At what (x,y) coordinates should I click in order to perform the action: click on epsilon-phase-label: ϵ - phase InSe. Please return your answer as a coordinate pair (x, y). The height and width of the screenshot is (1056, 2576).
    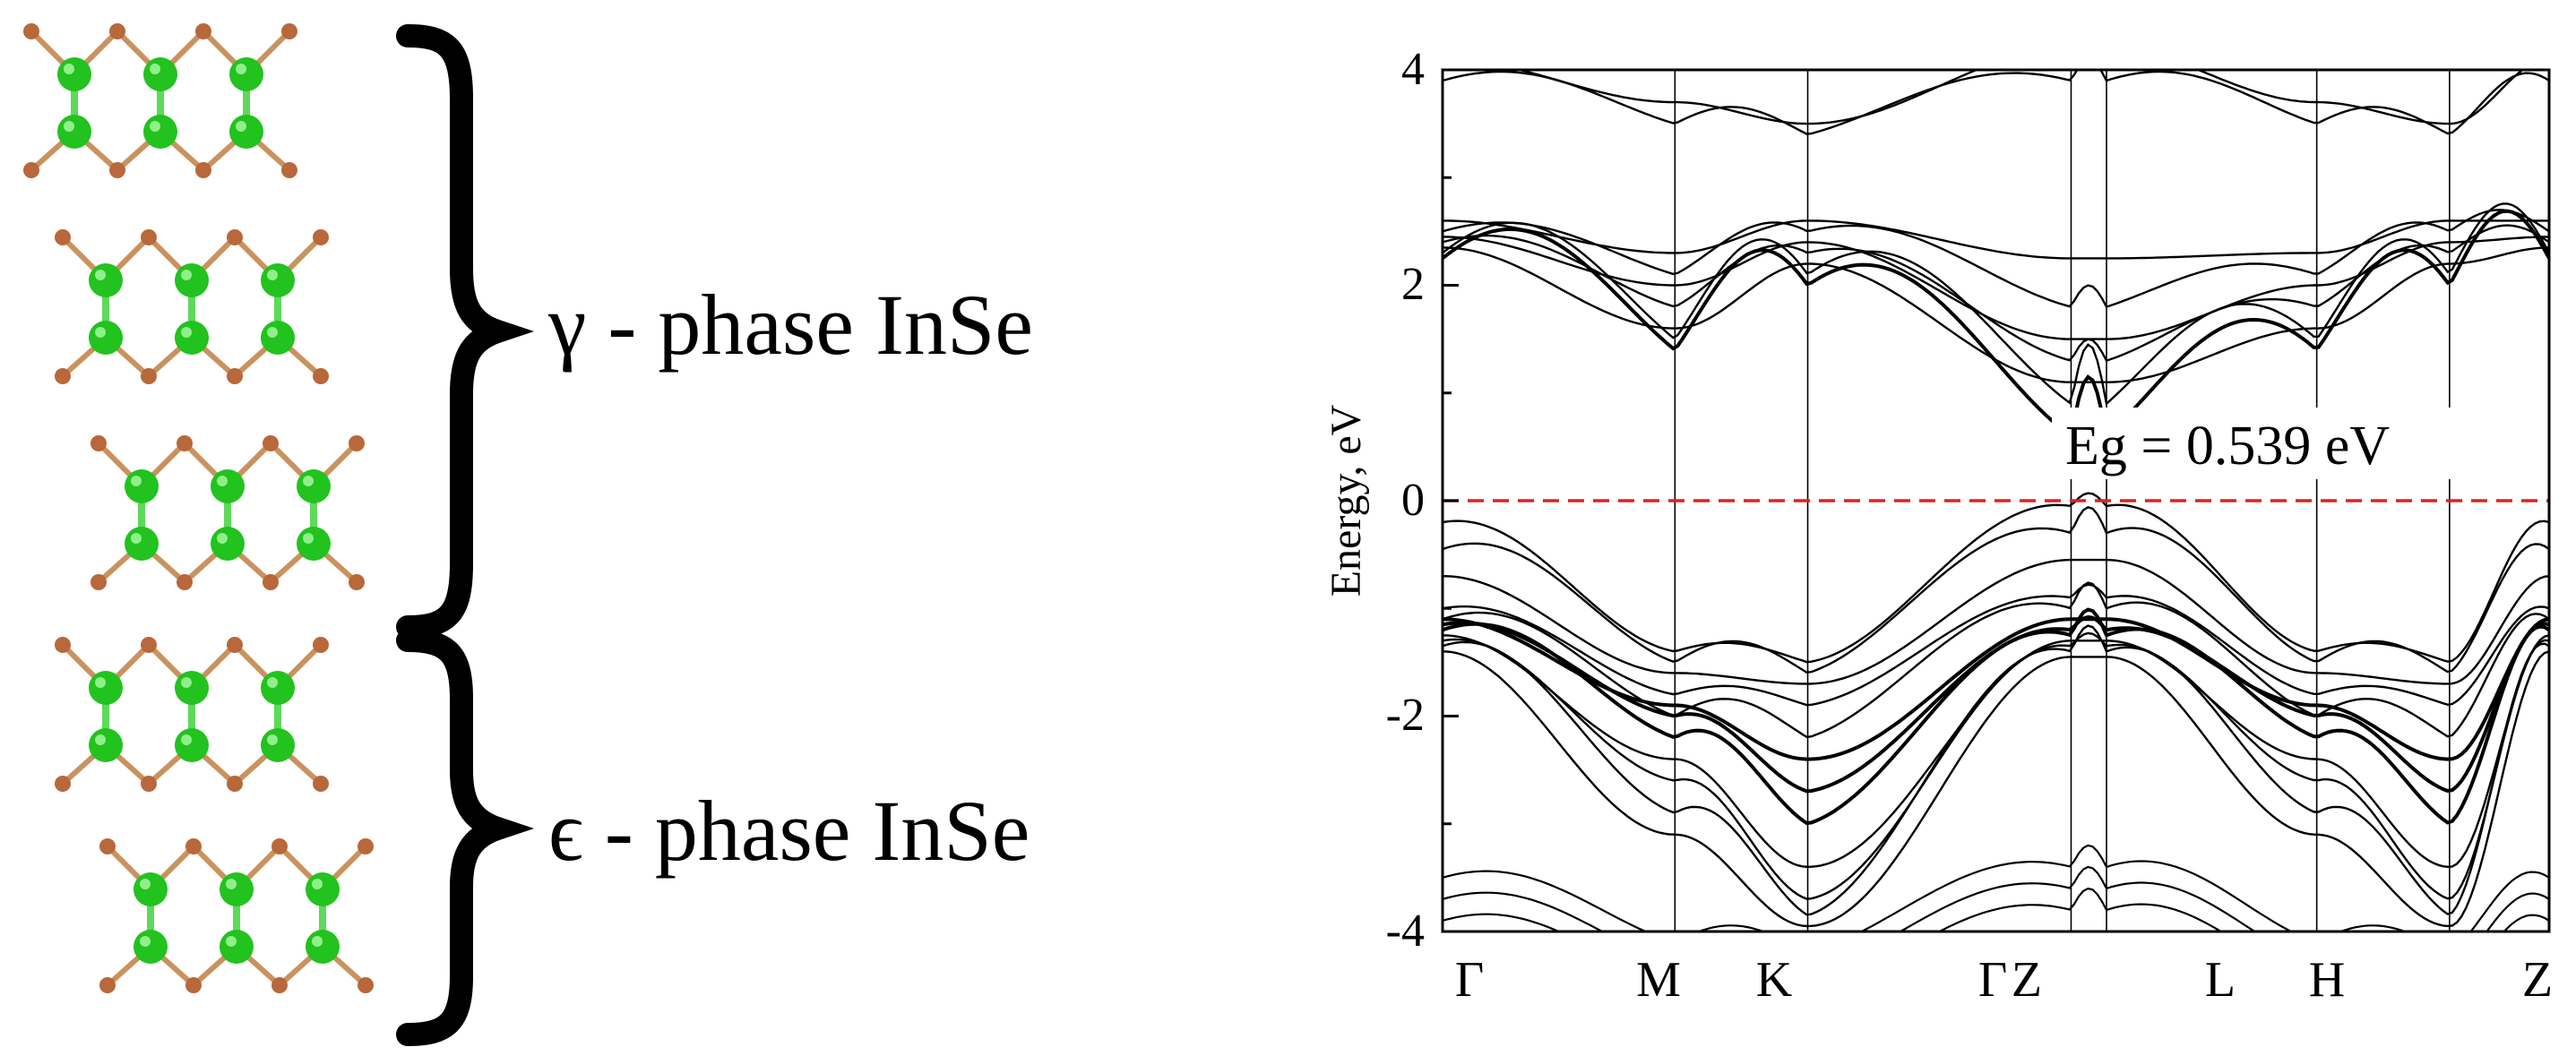
    Looking at the image, I should click on (789, 831).